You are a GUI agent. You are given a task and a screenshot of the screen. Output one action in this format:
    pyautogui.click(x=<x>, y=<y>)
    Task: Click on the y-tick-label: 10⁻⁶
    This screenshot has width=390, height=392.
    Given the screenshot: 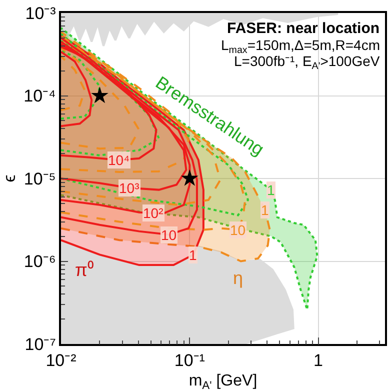 What is the action you would take?
    pyautogui.click(x=40, y=262)
    